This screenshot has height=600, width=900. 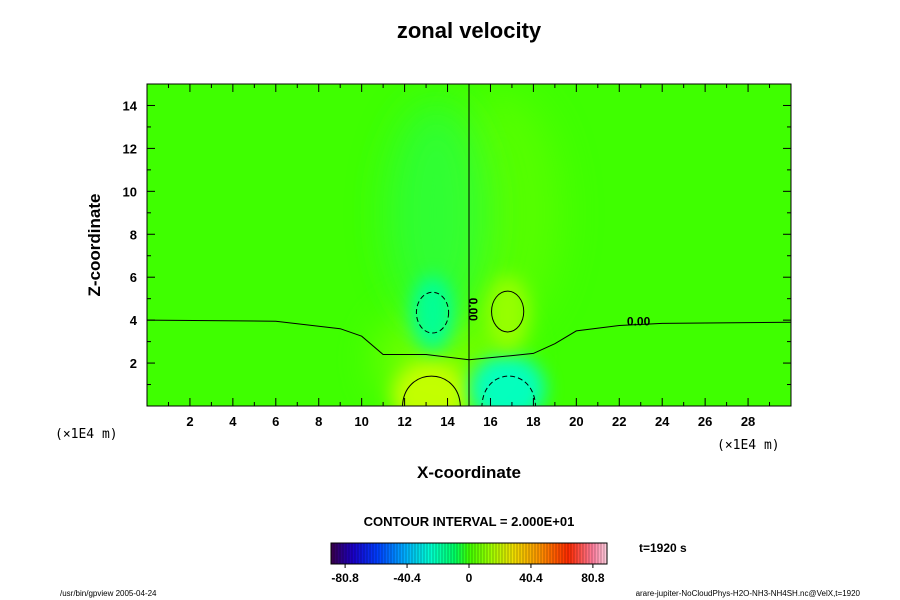 I want to click on negative-core-contour, so click(x=508, y=390).